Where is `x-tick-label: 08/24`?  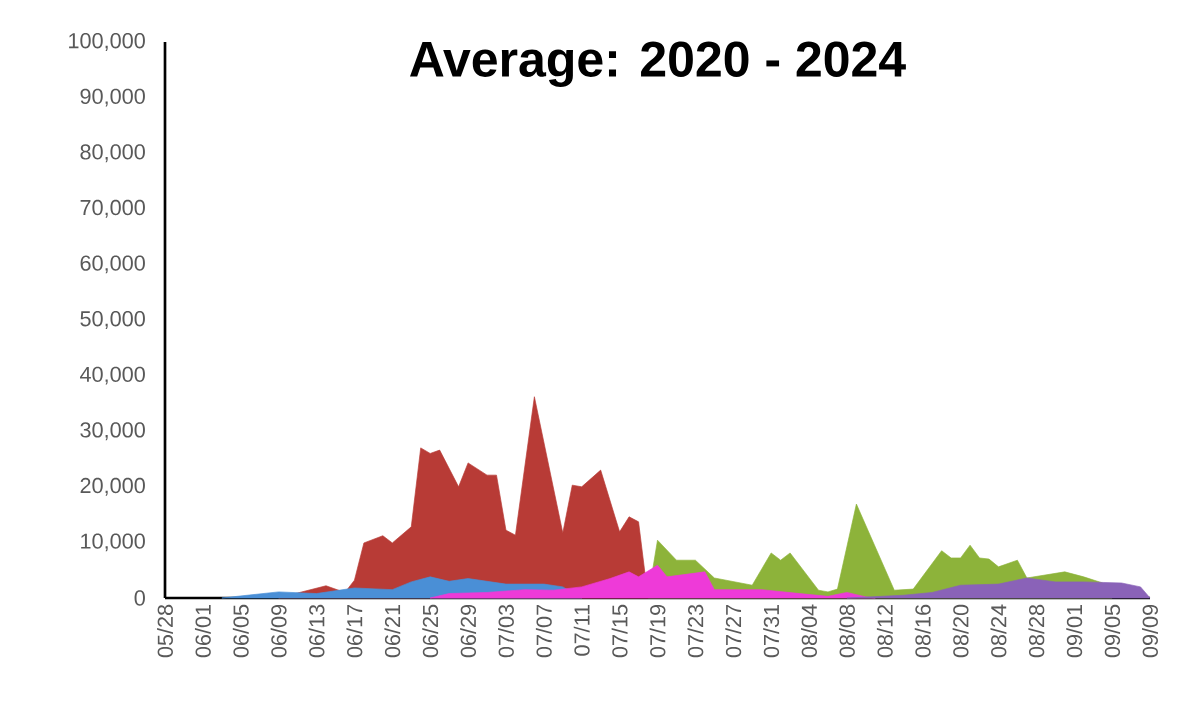 x-tick-label: 08/24 is located at coordinates (998, 631).